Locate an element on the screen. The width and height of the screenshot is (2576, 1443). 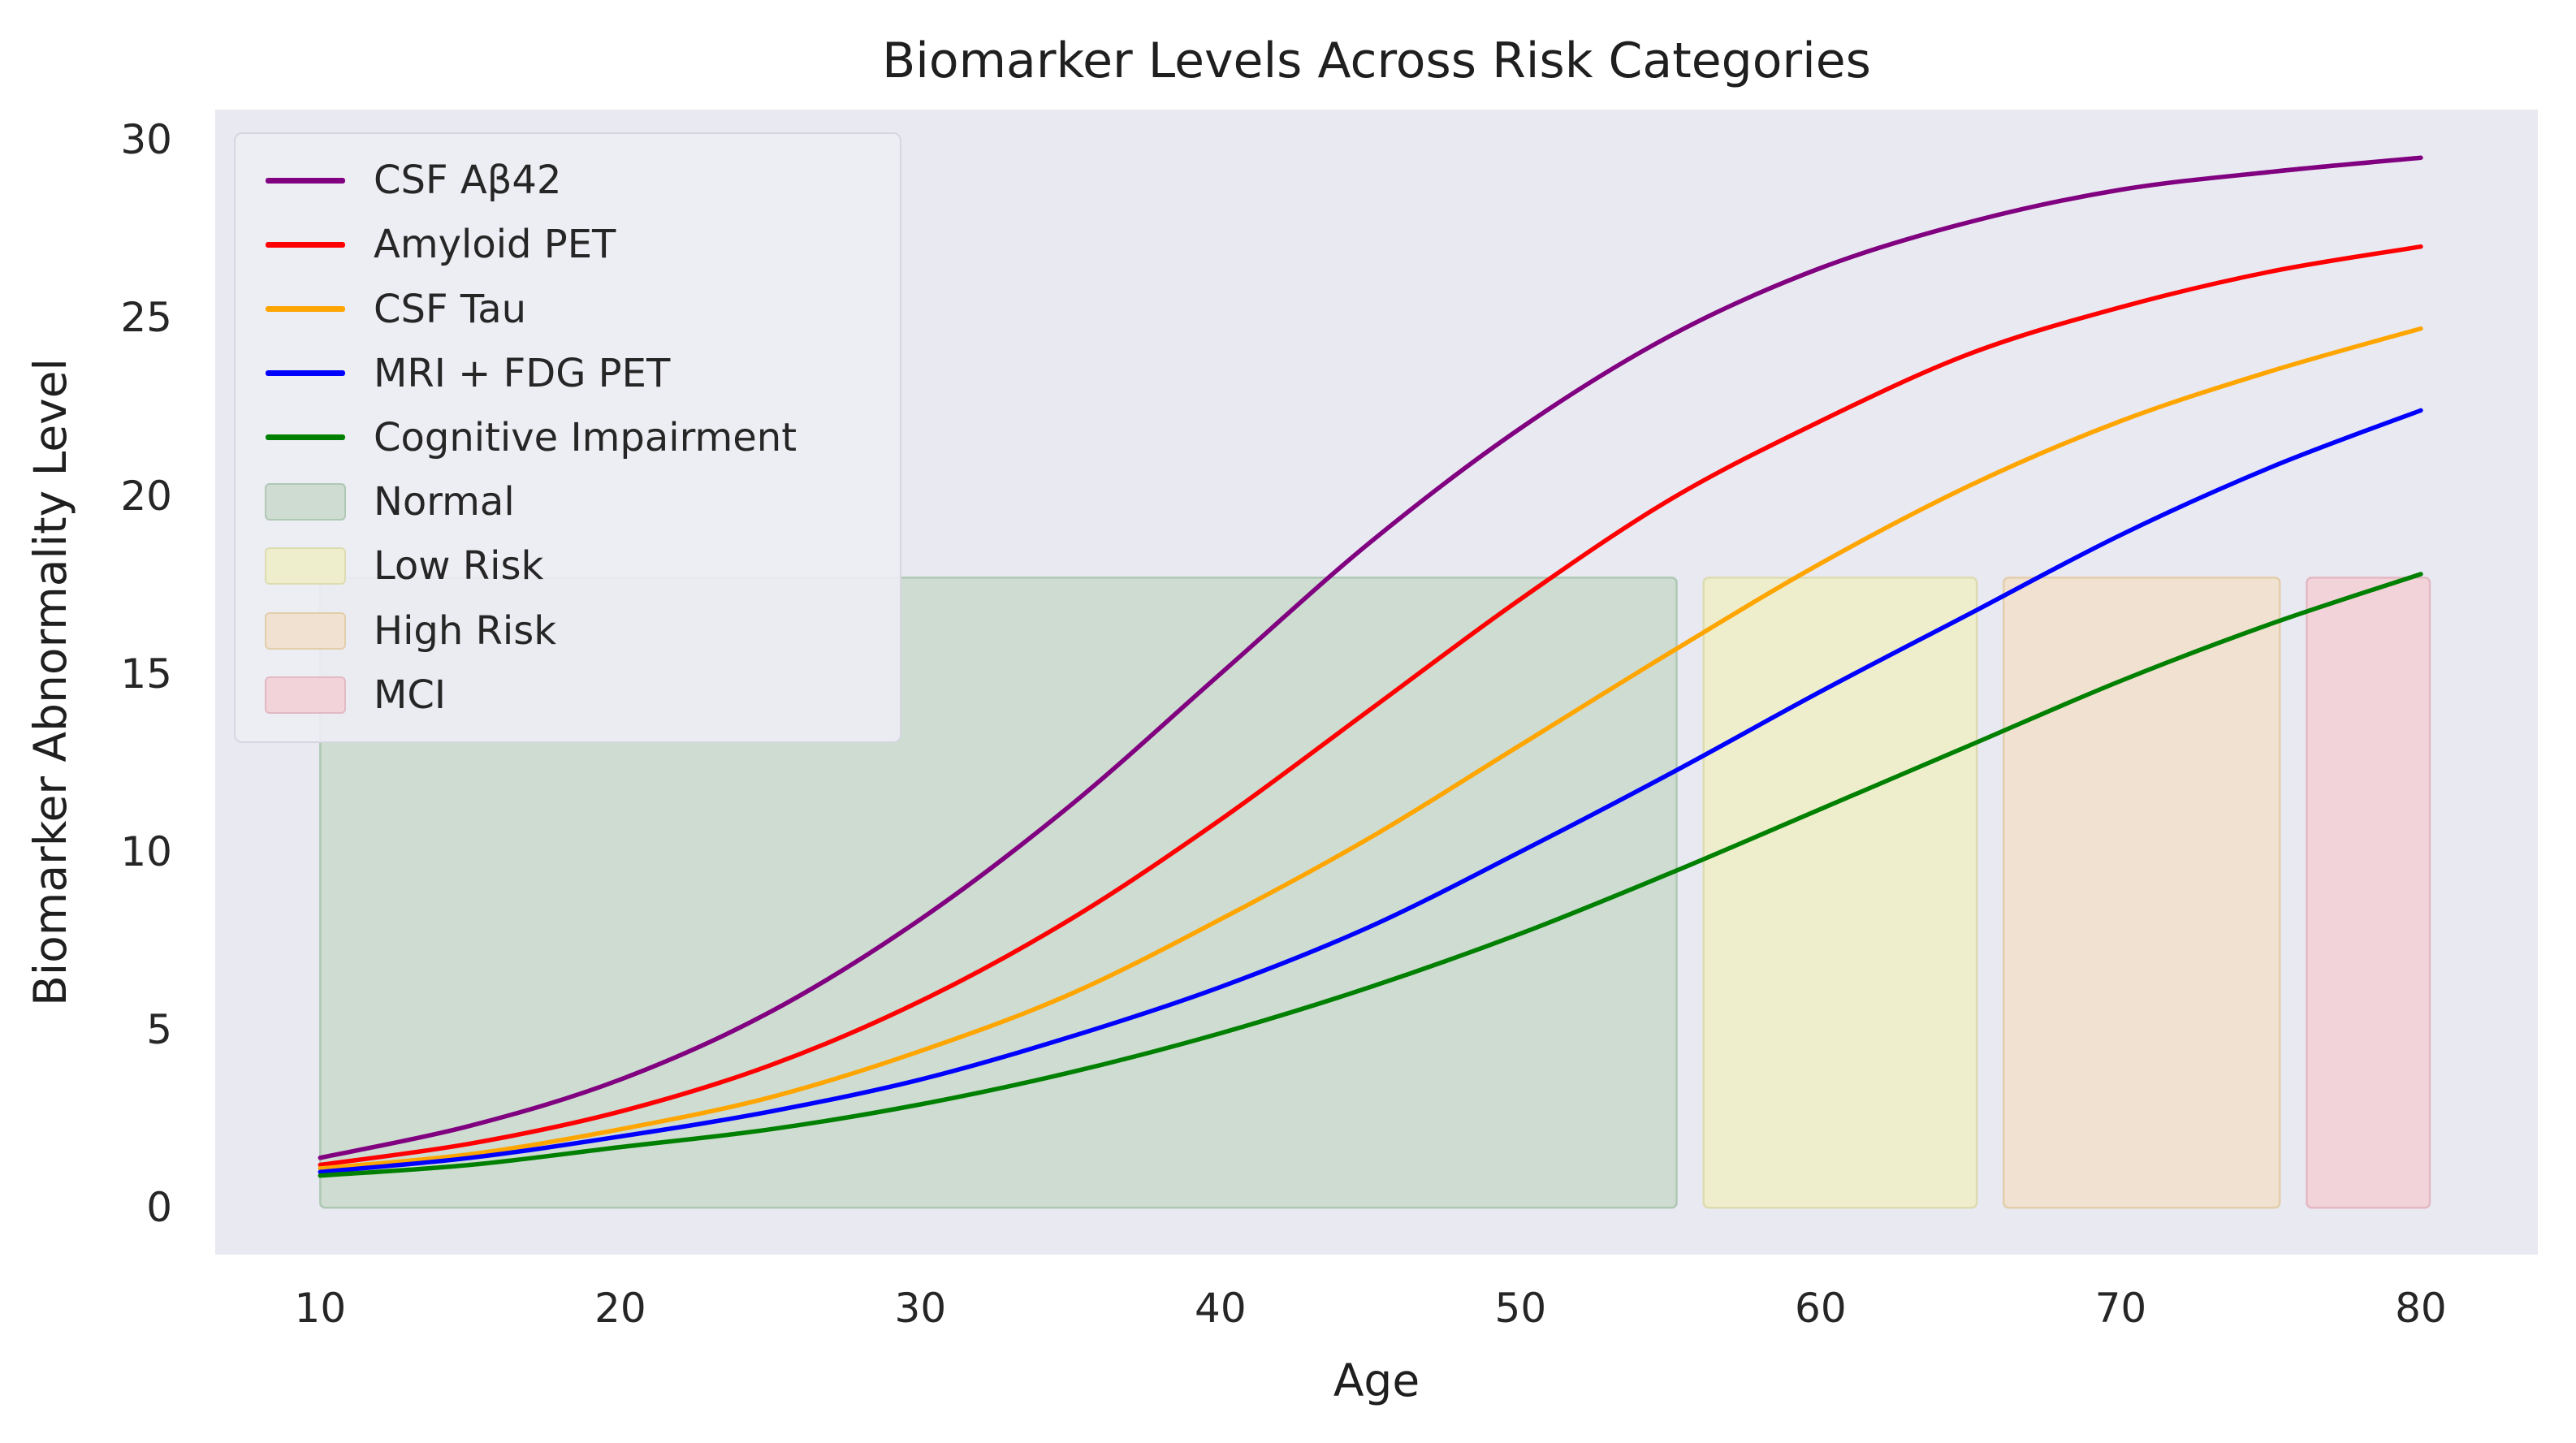
x-tick-80: 80 is located at coordinates (2421, 1308).